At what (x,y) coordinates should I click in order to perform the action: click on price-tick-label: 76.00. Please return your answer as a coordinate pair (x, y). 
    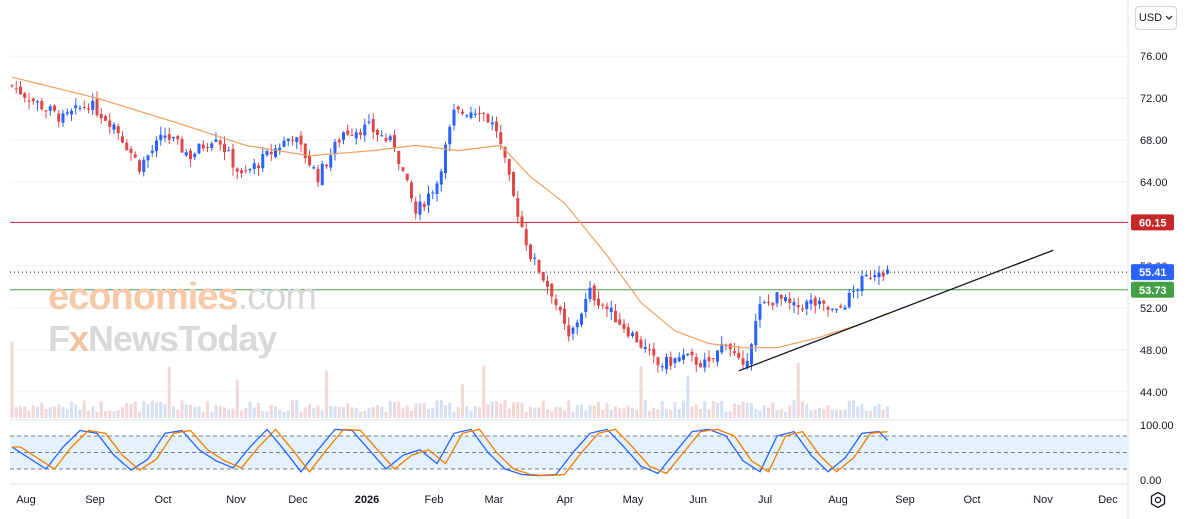
    Looking at the image, I should click on (1154, 57).